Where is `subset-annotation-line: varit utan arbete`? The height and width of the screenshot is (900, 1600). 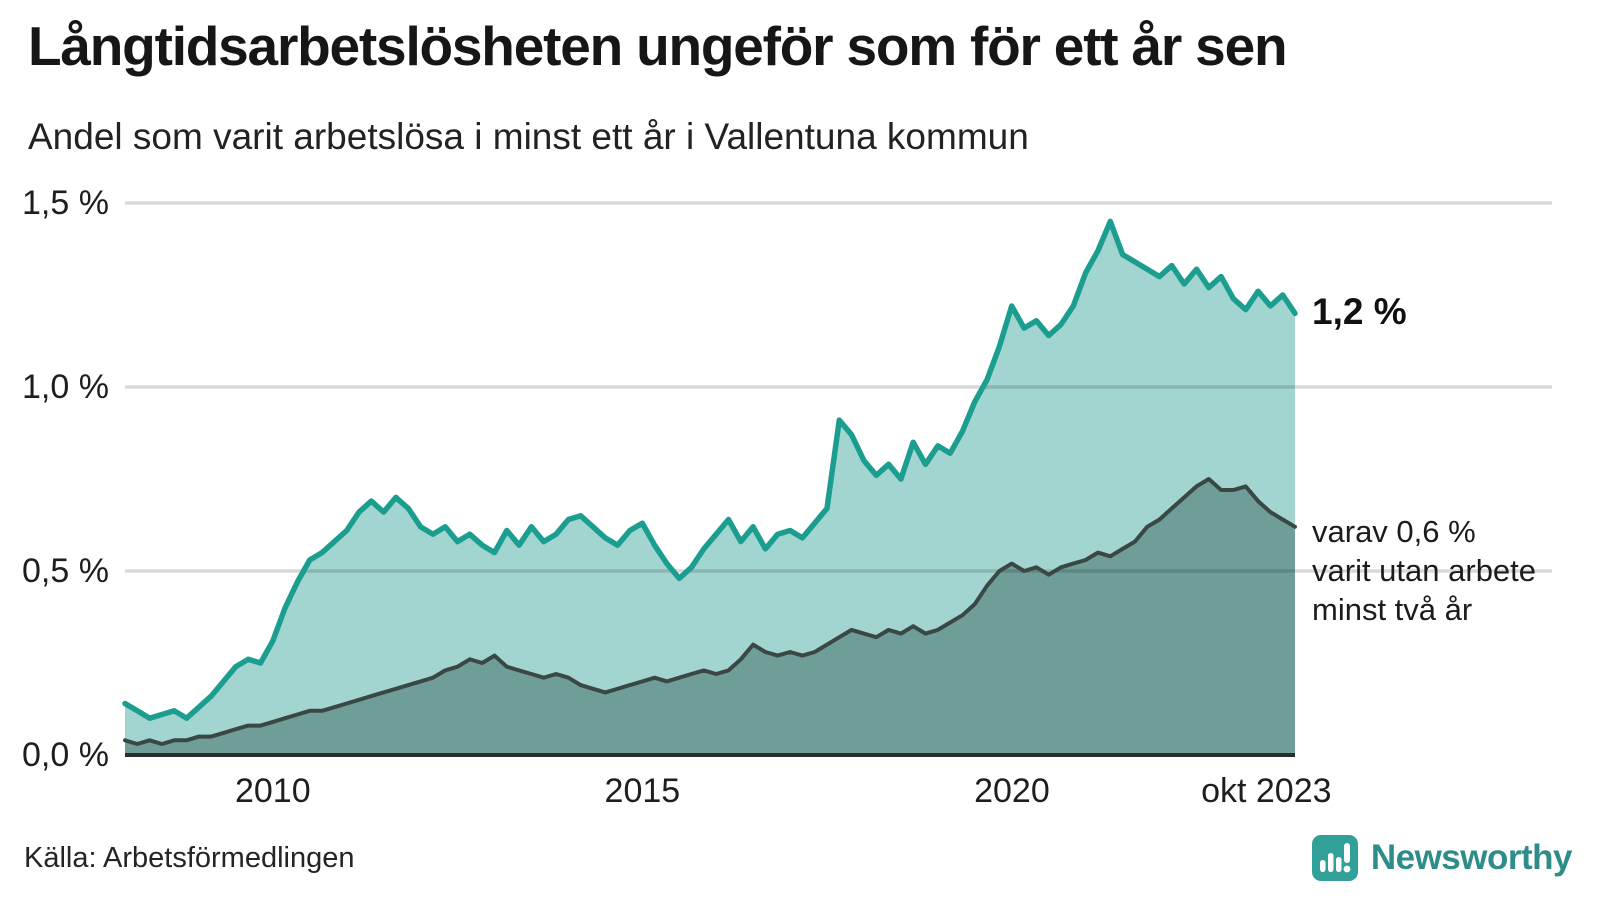 subset-annotation-line: varit utan arbete is located at coordinates (1424, 570).